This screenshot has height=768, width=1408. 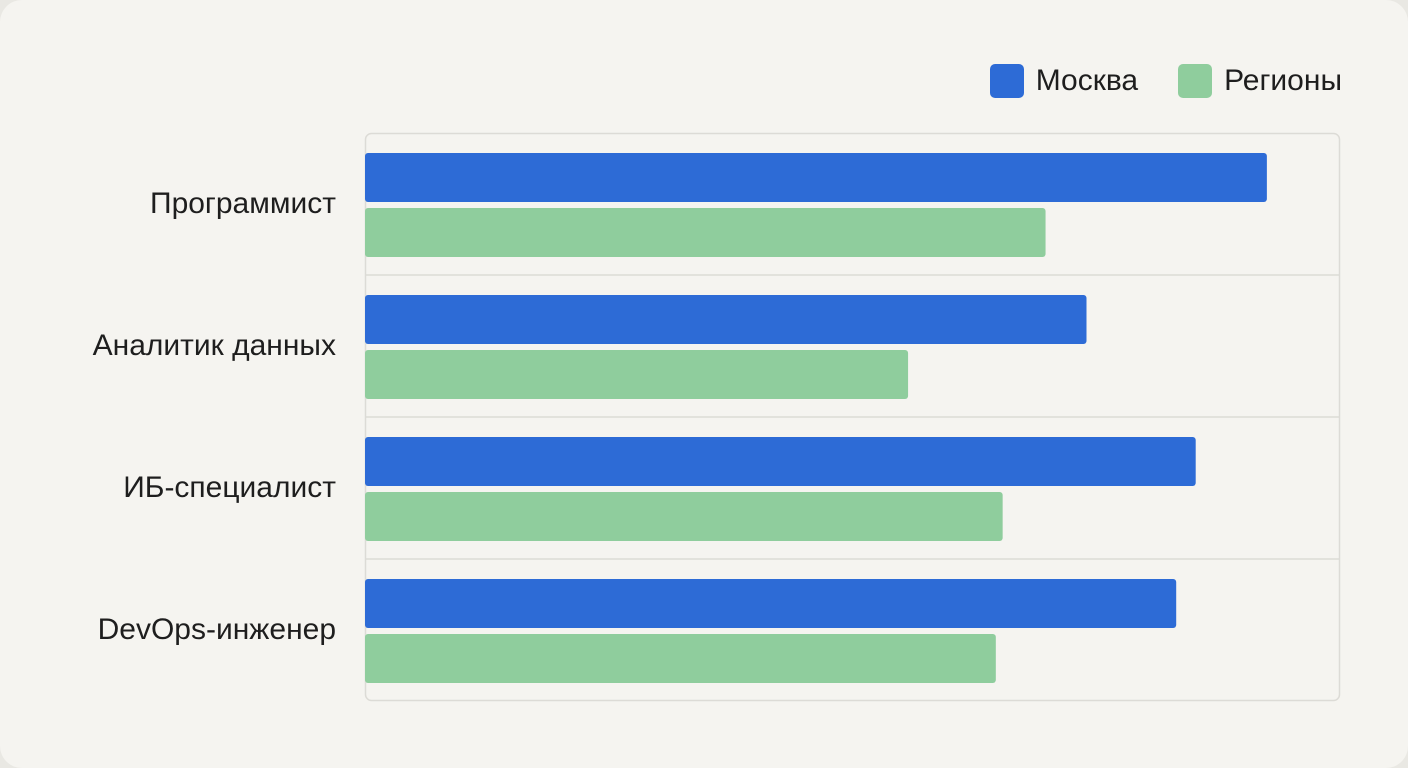 I want to click on category-label: DevOps-инженер, so click(x=217, y=629).